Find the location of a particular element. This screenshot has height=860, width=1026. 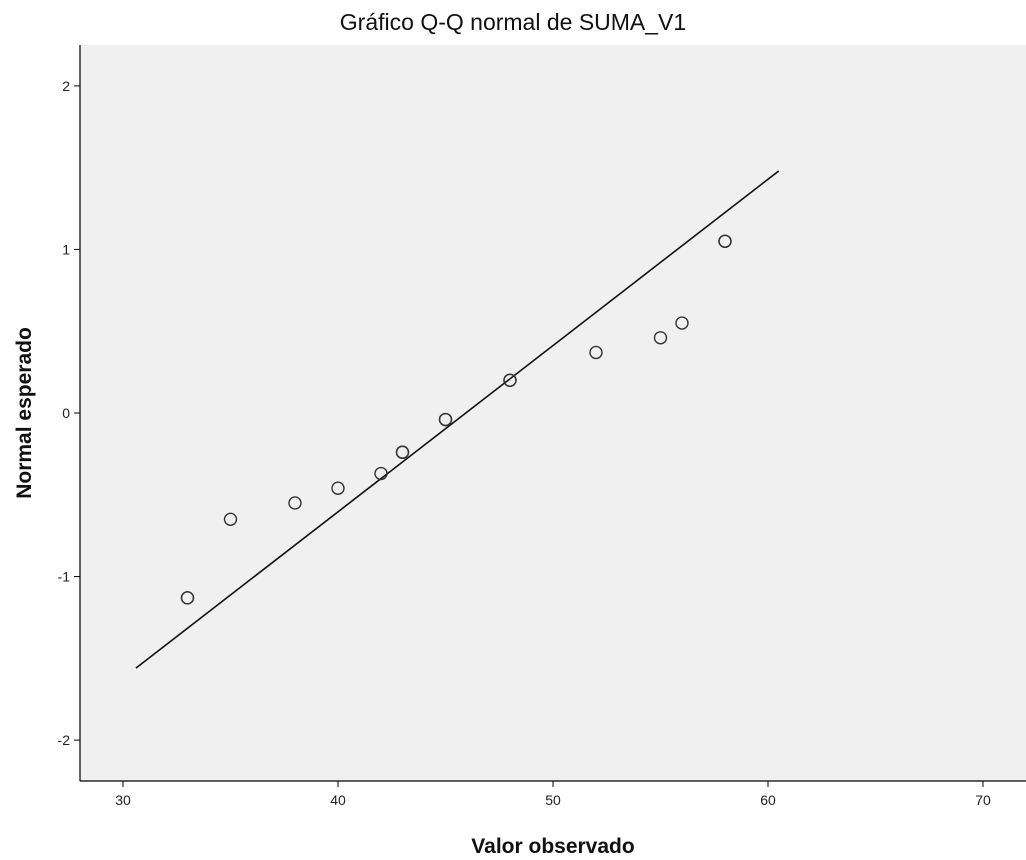

x-axis: 30 40 50 60 70 is located at coordinates (553, 794).